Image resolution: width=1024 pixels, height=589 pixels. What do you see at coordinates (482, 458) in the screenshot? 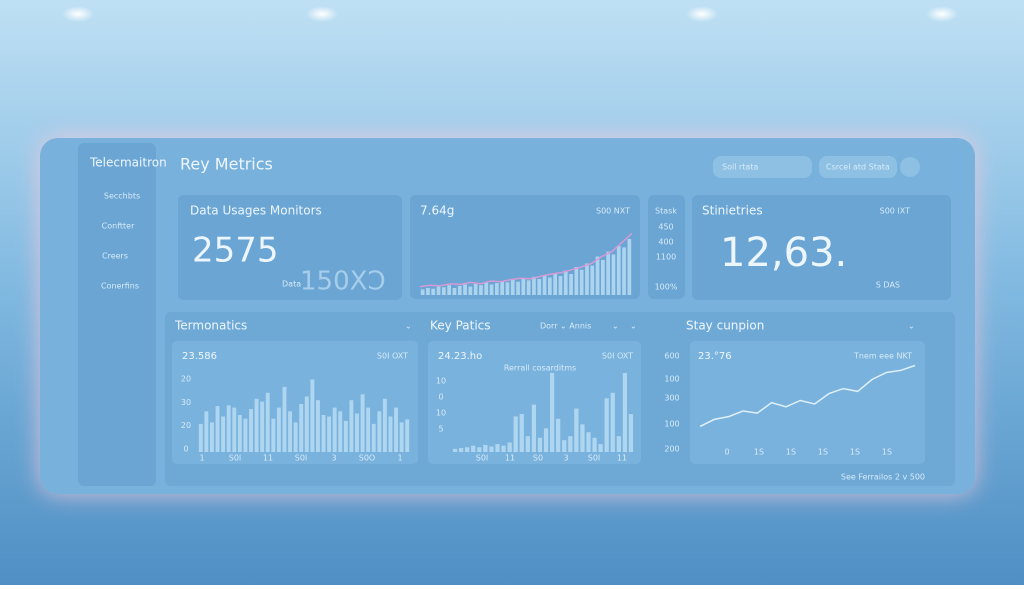
I see `x-tick-label: S0I` at bounding box center [482, 458].